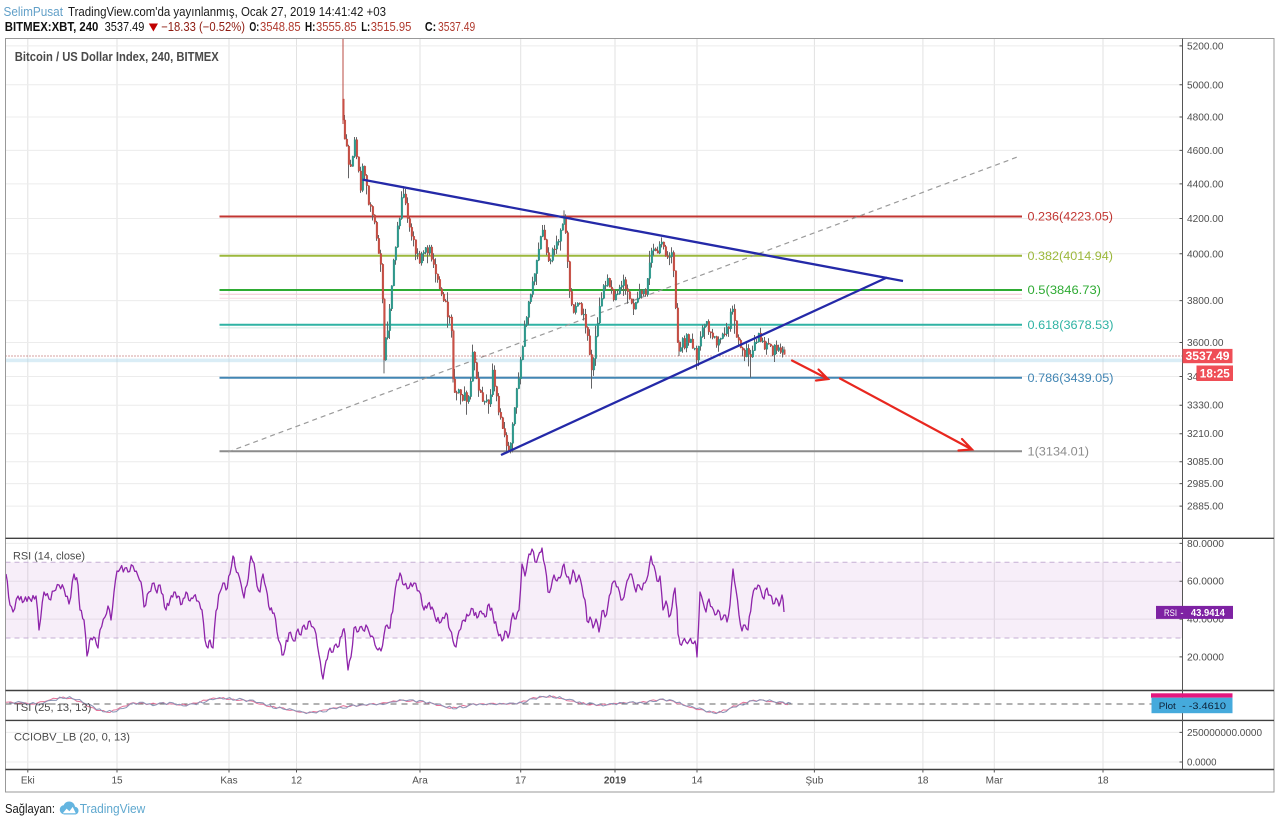  What do you see at coordinates (1205, 254) in the screenshot?
I see `svg-text: 4000.00` at bounding box center [1205, 254].